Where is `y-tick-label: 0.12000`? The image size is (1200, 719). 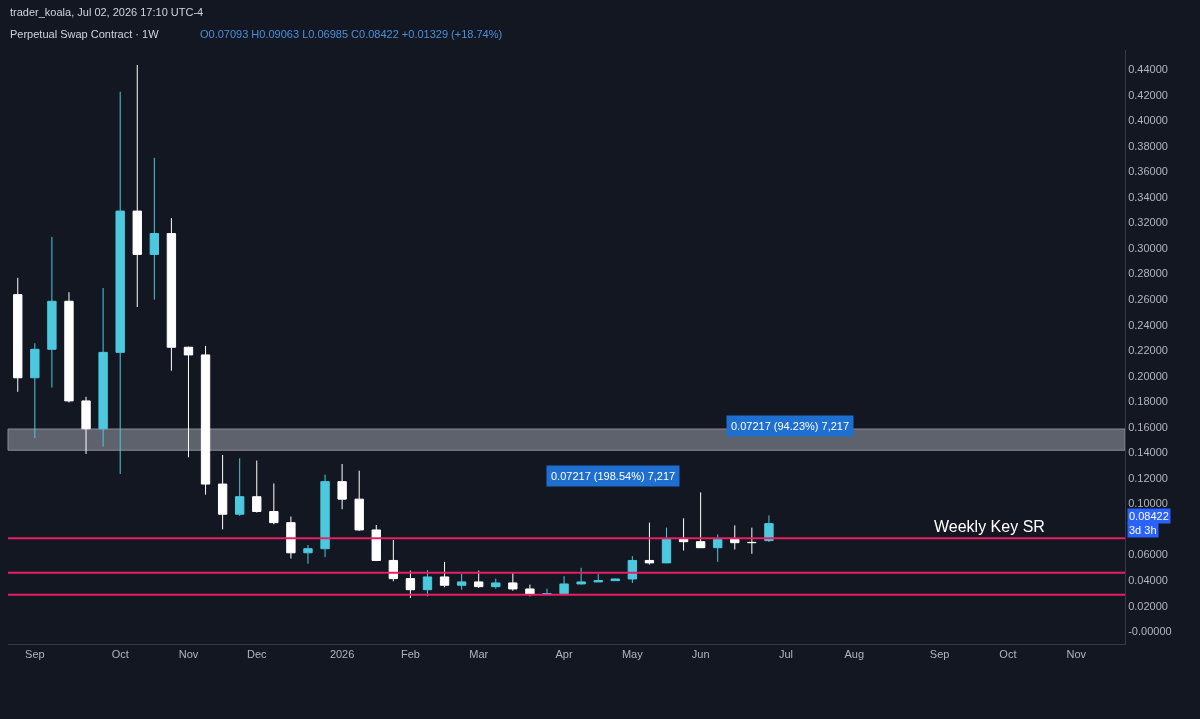
y-tick-label: 0.12000 is located at coordinates (1148, 477).